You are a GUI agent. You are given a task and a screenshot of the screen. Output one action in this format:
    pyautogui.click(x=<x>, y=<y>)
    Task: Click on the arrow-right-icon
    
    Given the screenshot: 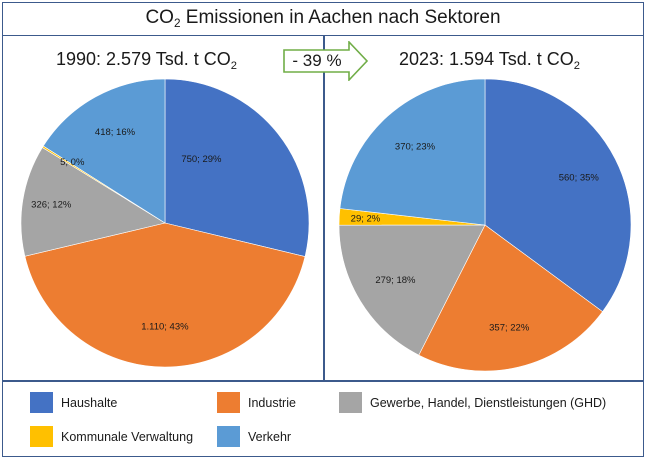 What is the action you would take?
    pyautogui.click(x=326, y=61)
    